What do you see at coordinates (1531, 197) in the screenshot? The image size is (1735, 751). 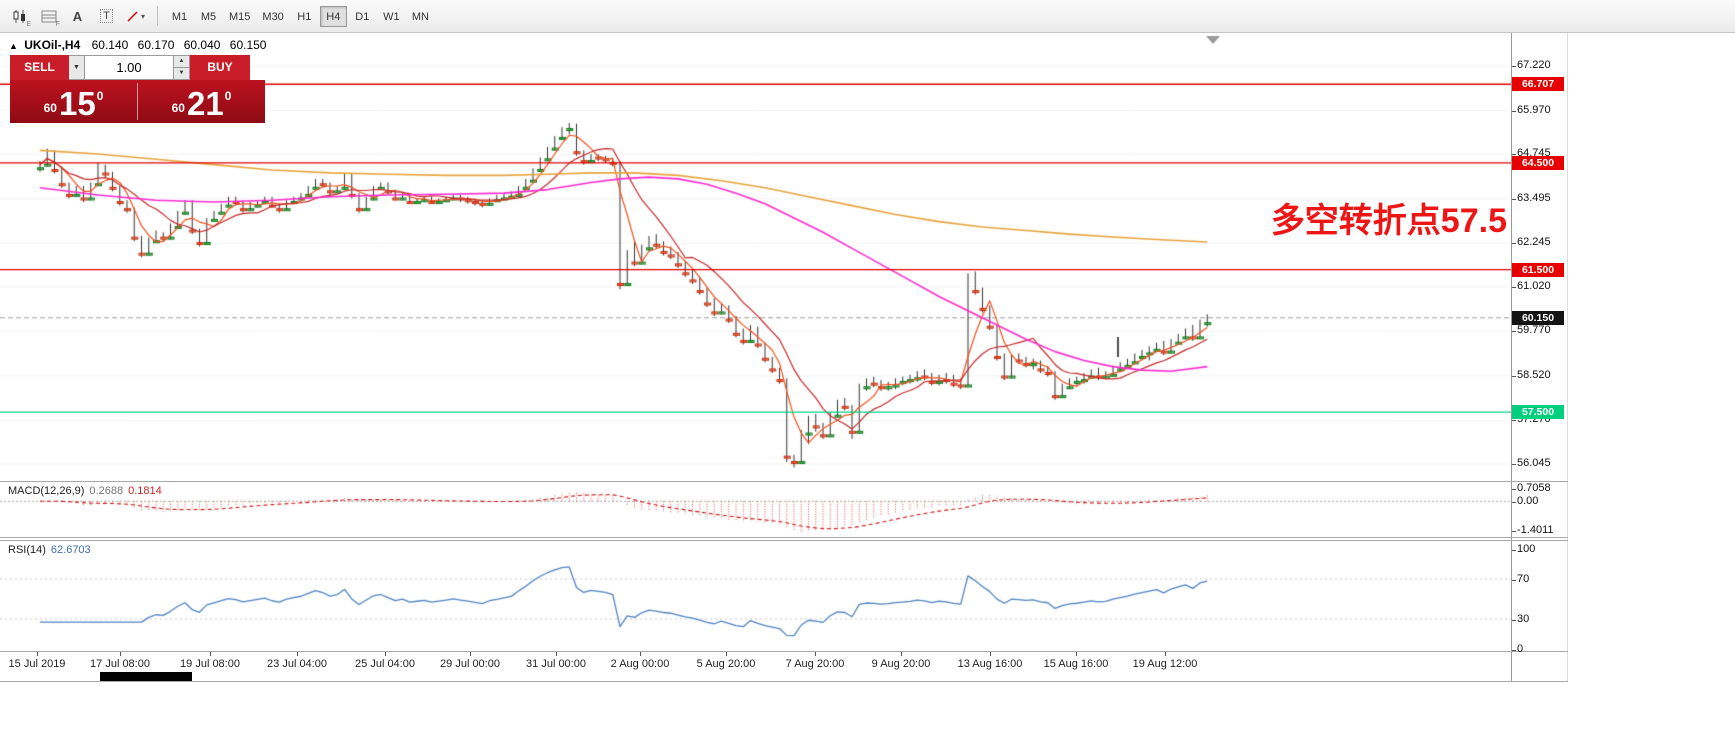 I see `price-axis-label: 63.495` at bounding box center [1531, 197].